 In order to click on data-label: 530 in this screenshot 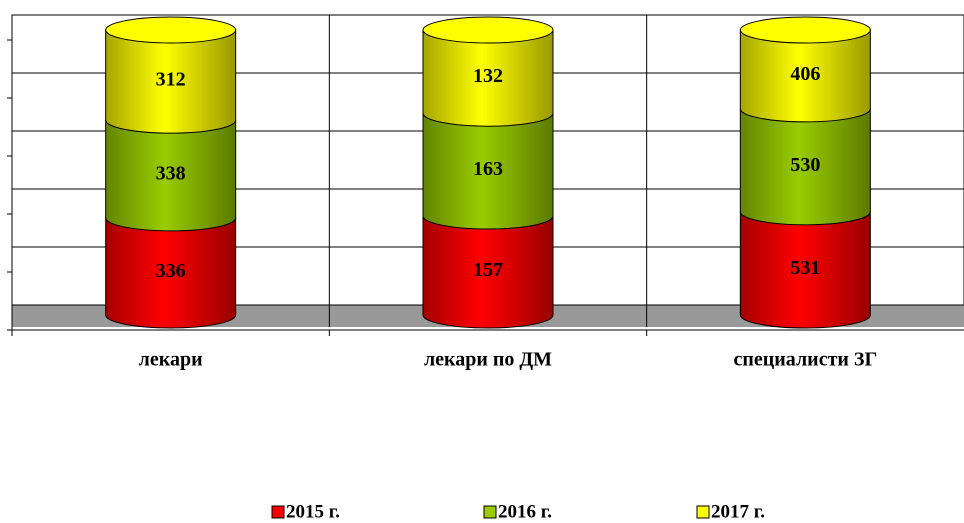, I will do `click(805, 165)`.